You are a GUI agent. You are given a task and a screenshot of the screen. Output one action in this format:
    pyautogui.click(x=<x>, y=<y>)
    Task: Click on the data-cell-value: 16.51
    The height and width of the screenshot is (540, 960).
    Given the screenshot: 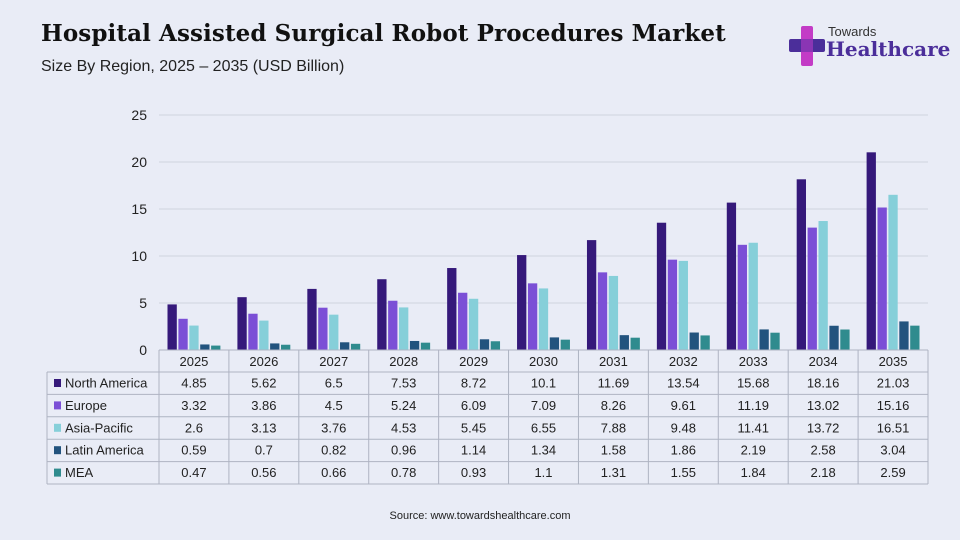 What is the action you would take?
    pyautogui.click(x=893, y=427)
    